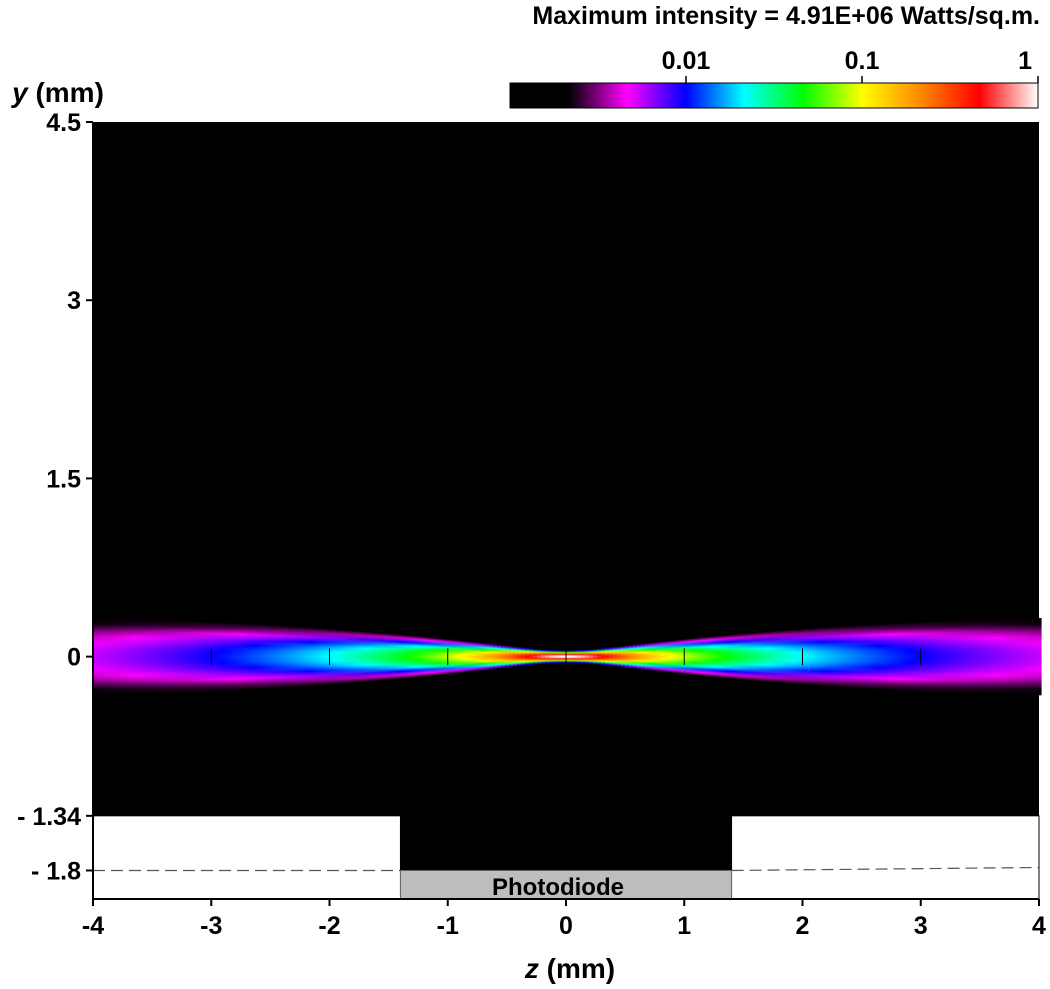 Image resolution: width=1050 pixels, height=989 pixels. Describe the element at coordinates (885, 869) in the screenshot. I see `dashed-line-right` at that location.